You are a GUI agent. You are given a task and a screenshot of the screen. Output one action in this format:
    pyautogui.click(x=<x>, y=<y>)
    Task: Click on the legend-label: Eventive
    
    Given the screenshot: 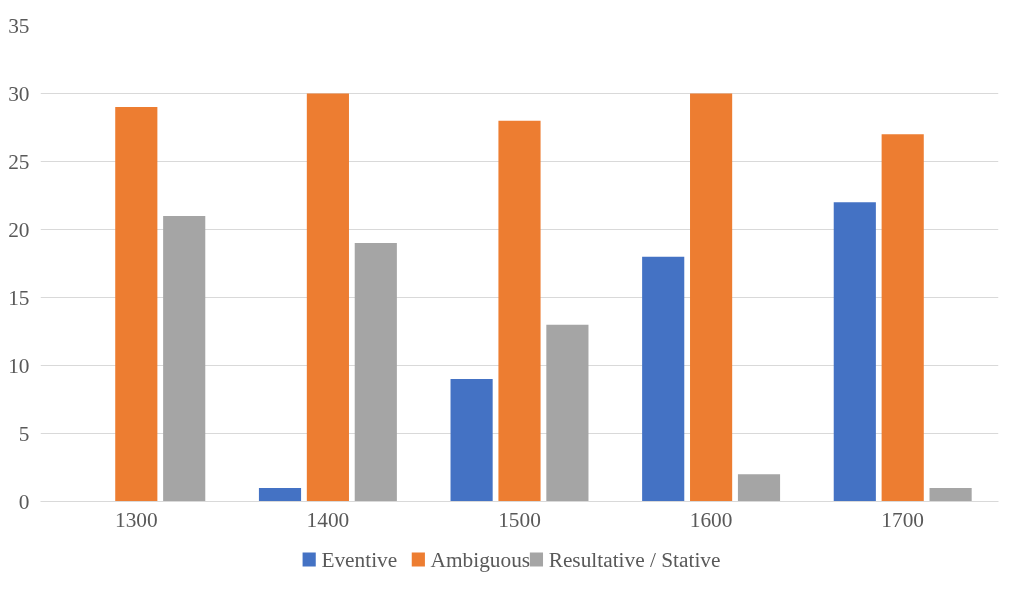 What is the action you would take?
    pyautogui.click(x=359, y=559)
    